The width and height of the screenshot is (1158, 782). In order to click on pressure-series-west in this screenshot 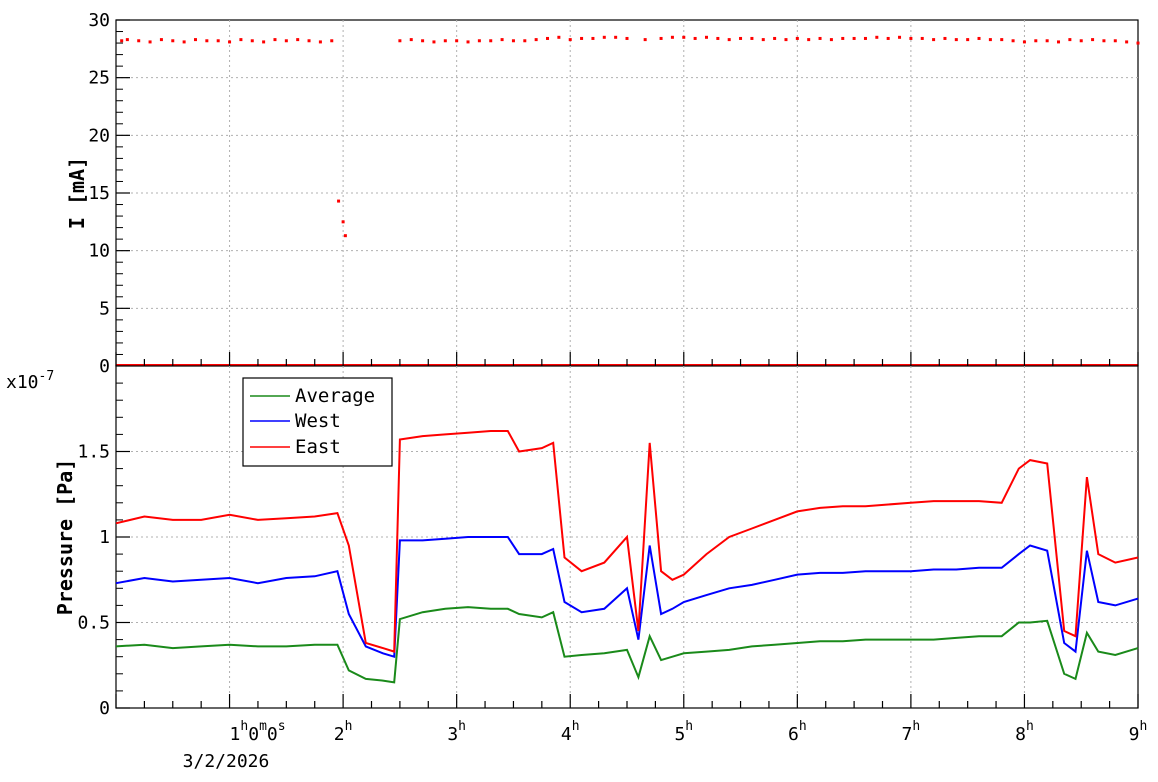, I will do `click(627, 597)`.